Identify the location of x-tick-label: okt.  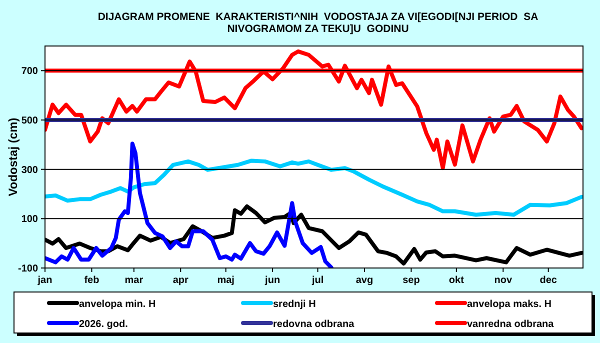
(456, 280).